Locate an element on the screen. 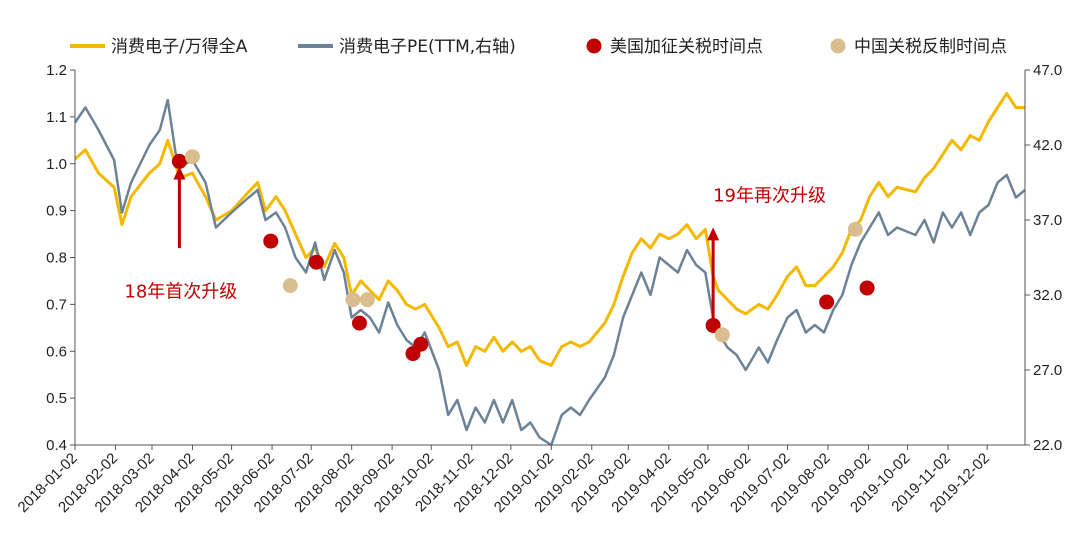  legend-label: 消费电子PE(TTM,右轴) is located at coordinates (427, 47).